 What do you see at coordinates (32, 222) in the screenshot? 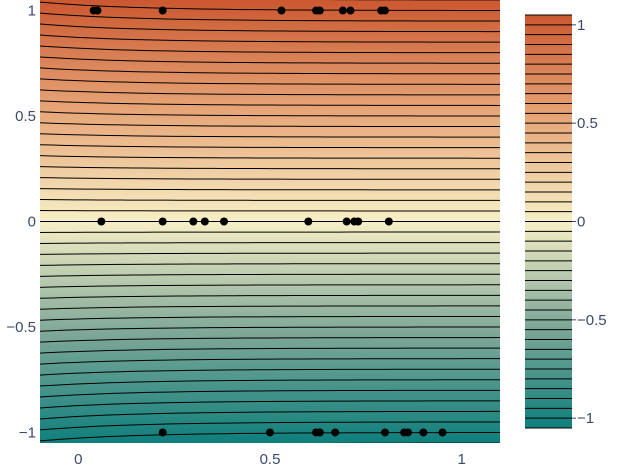
I see `y-tick-label: 0` at bounding box center [32, 222].